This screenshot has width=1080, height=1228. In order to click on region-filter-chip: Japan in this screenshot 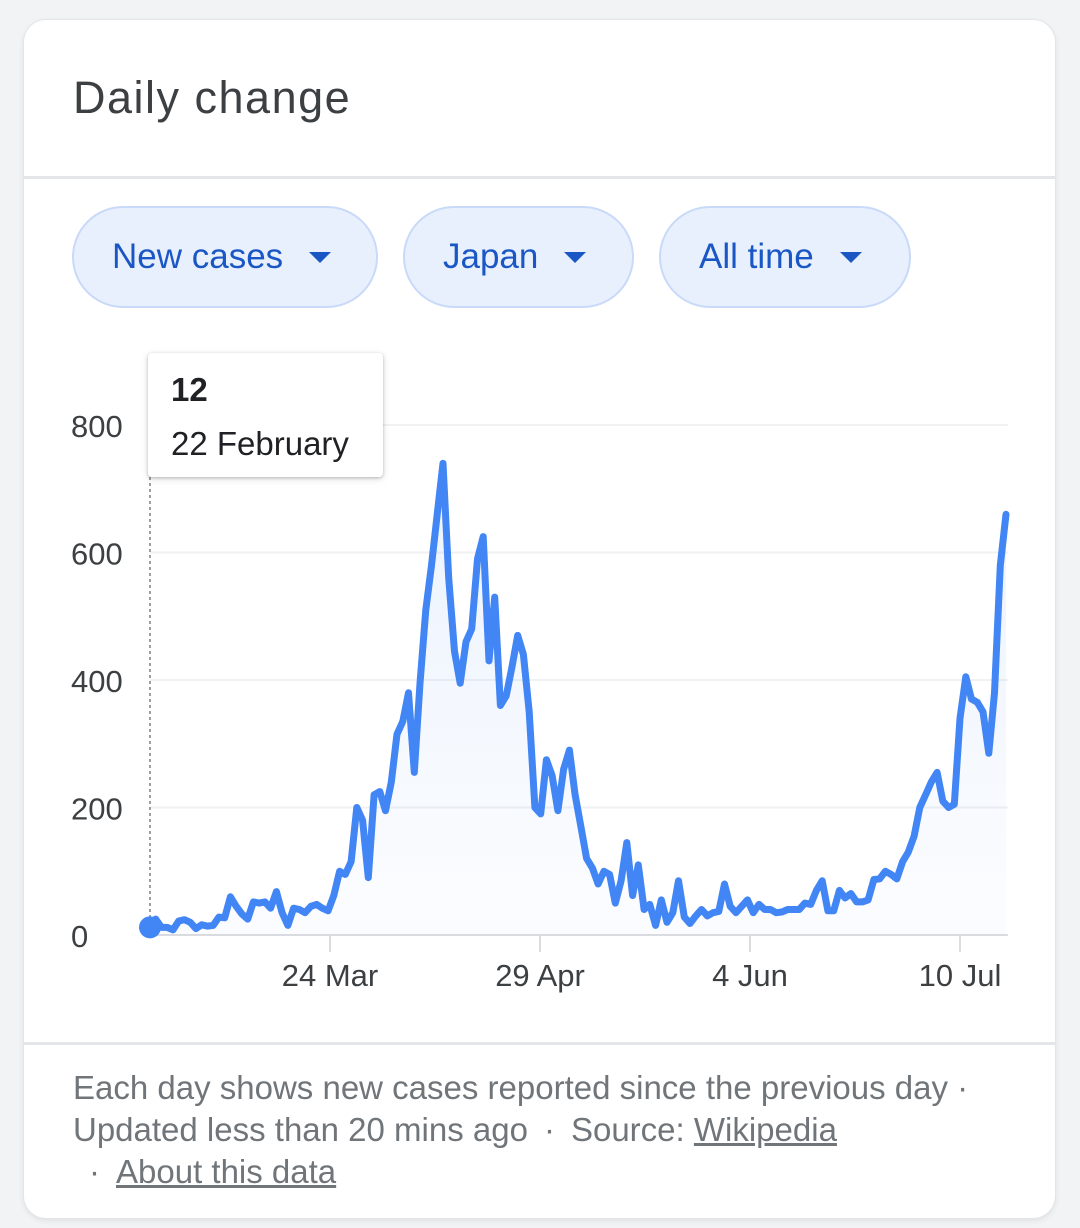, I will do `click(518, 257)`.